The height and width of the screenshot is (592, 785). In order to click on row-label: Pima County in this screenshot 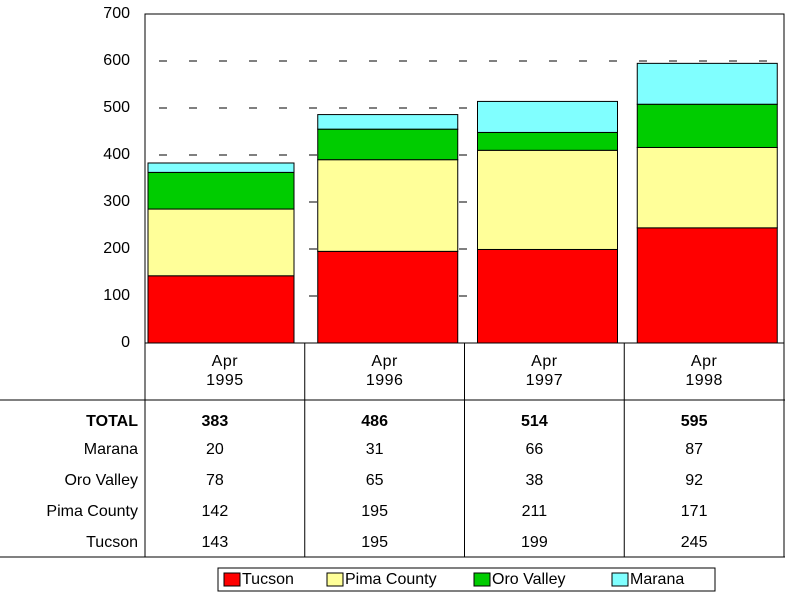, I will do `click(92, 511)`.